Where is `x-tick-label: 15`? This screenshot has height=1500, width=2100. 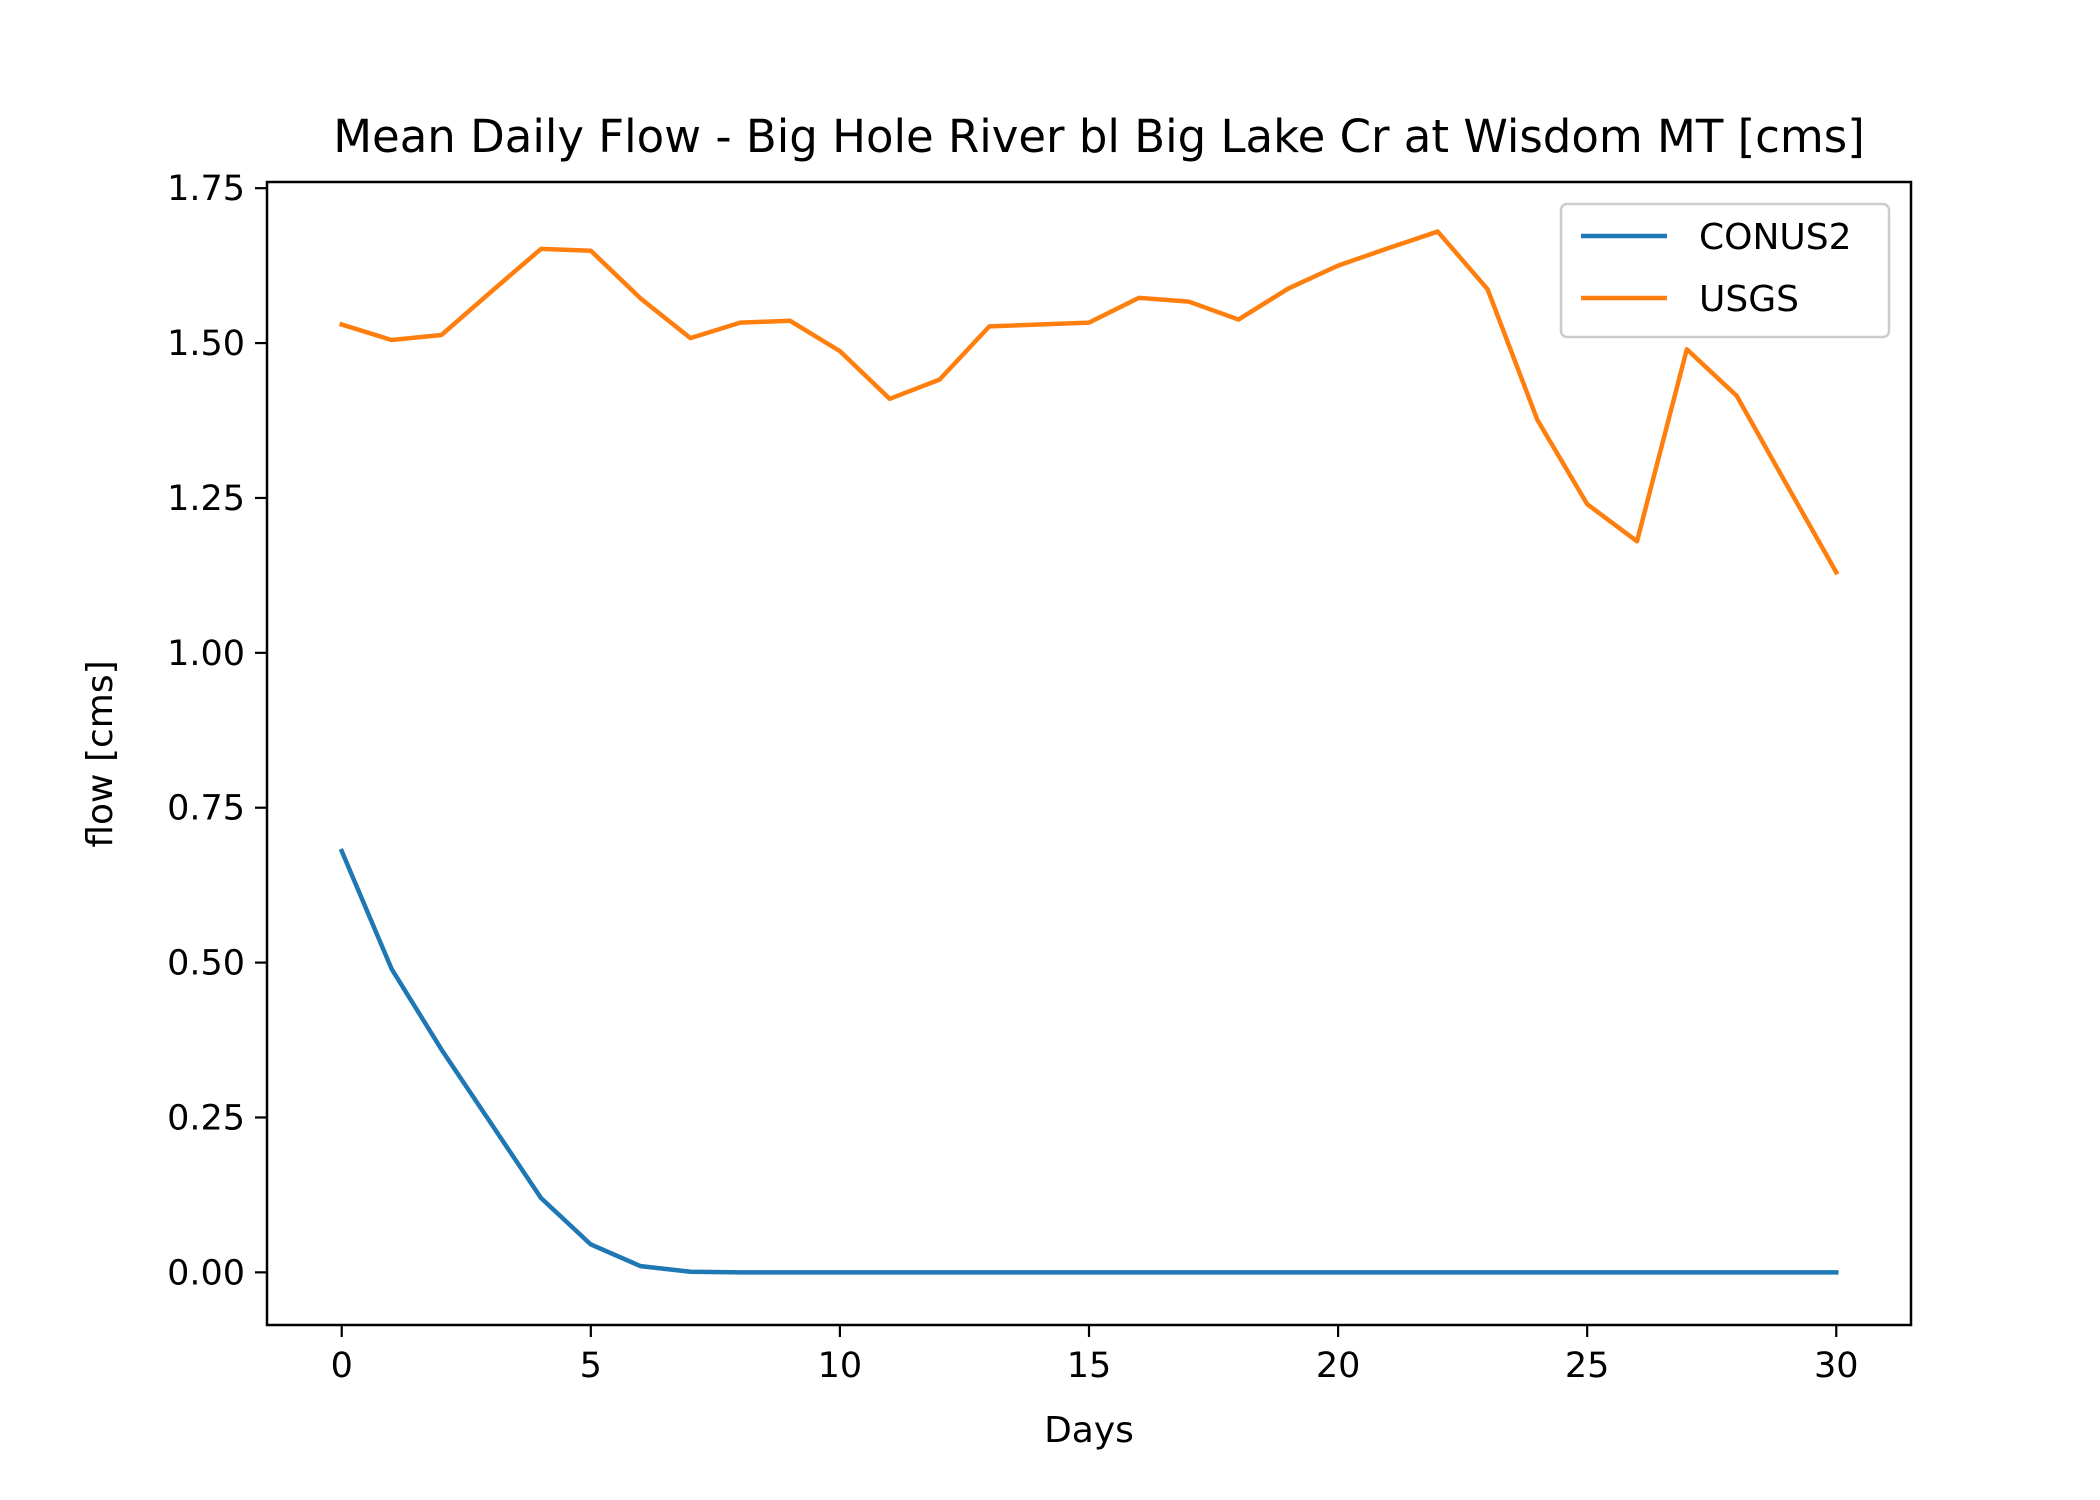
x-tick-label: 15 is located at coordinates (1089, 1366).